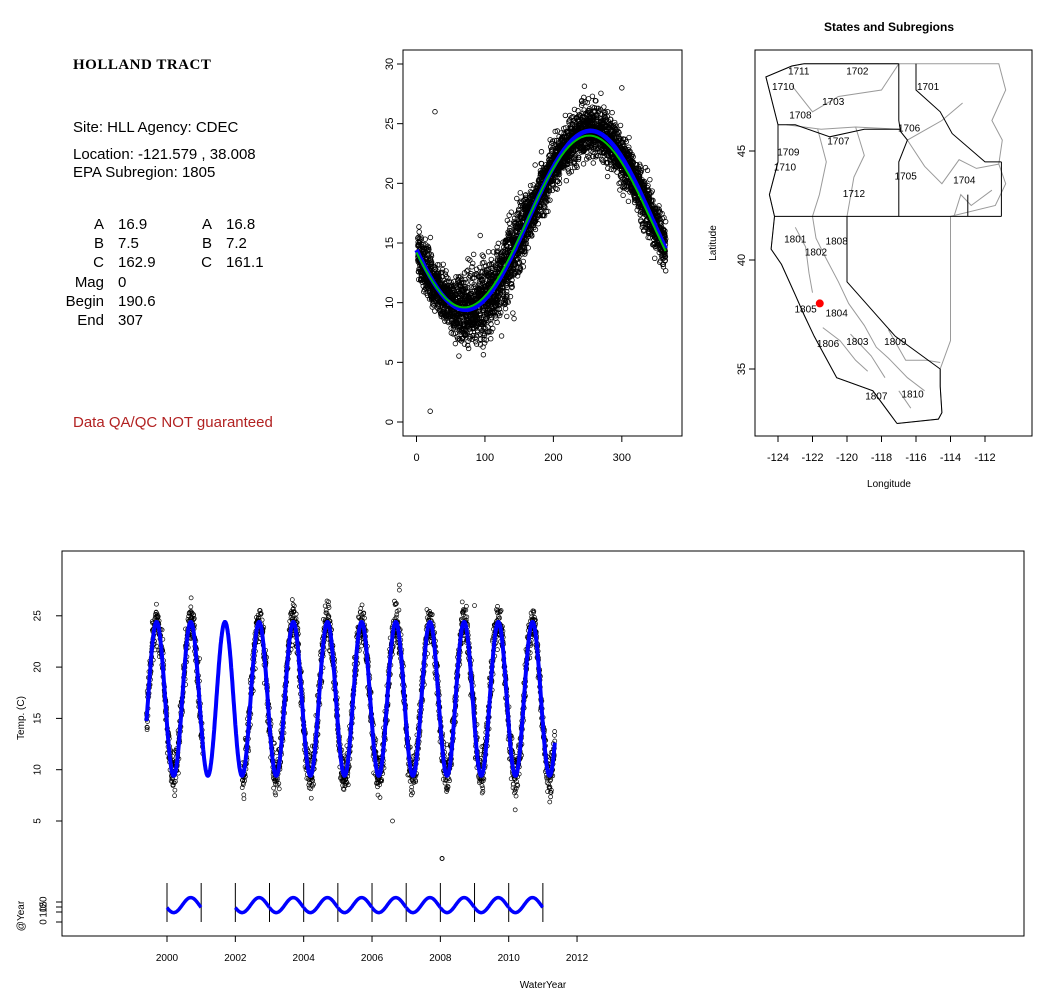 This screenshot has height=1001, width=1038. What do you see at coordinates (857, 342) in the screenshot?
I see `region-label: 1803` at bounding box center [857, 342].